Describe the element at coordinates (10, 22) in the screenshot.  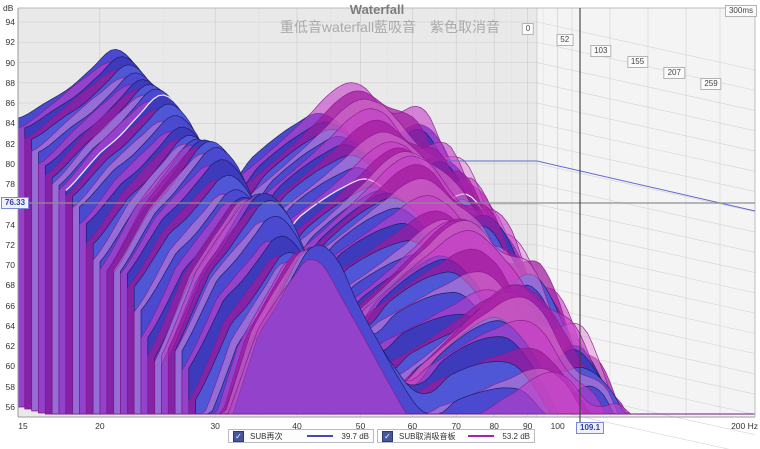
I see `y-tick-label: 94` at that location.